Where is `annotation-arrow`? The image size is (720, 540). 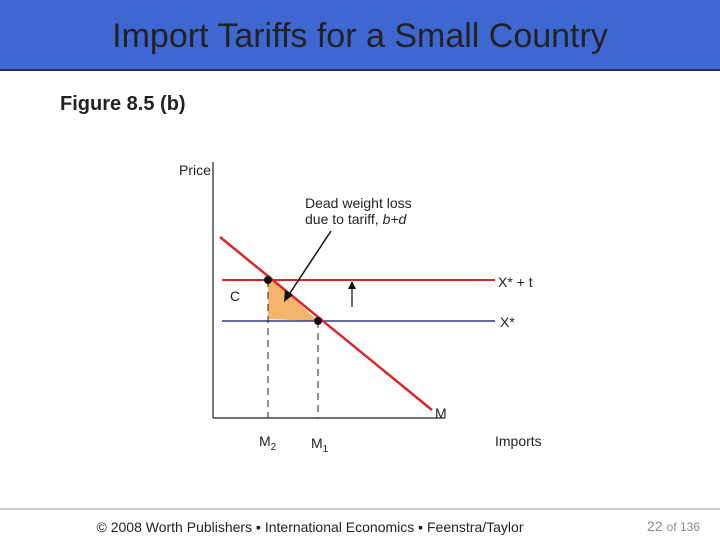 annotation-arrow is located at coordinates (309, 263).